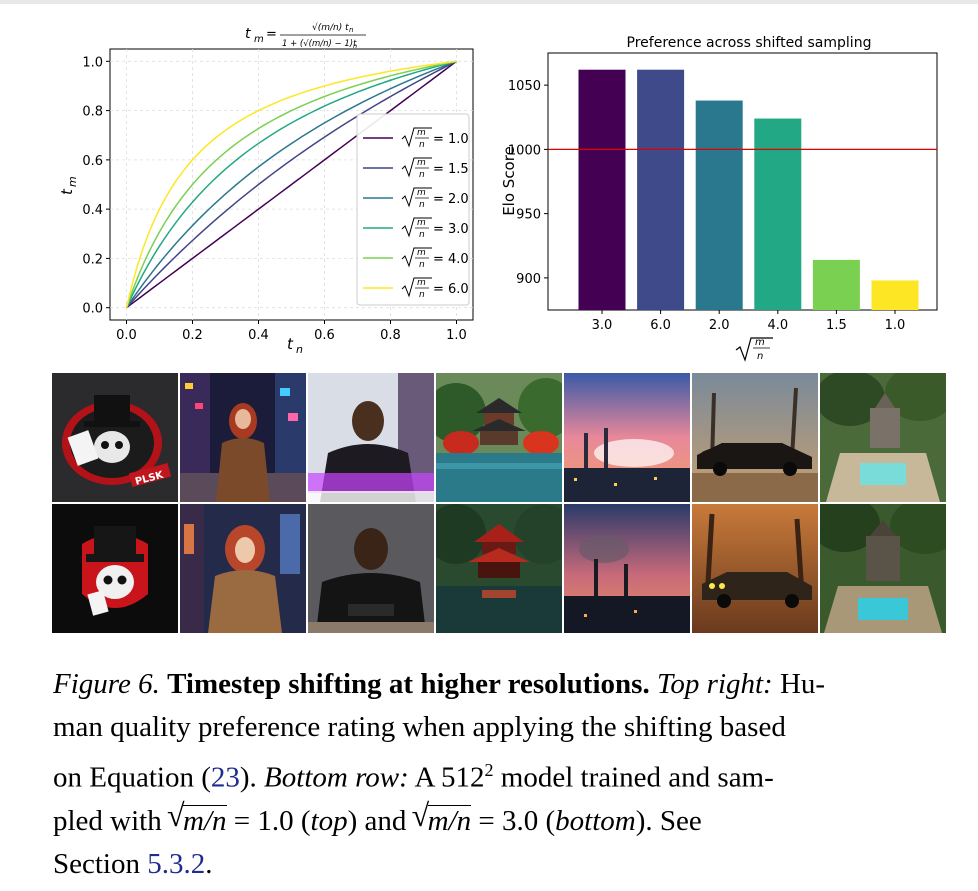 The width and height of the screenshot is (978, 891). I want to click on legend-entry-5: mn = 6.0, so click(416, 288).